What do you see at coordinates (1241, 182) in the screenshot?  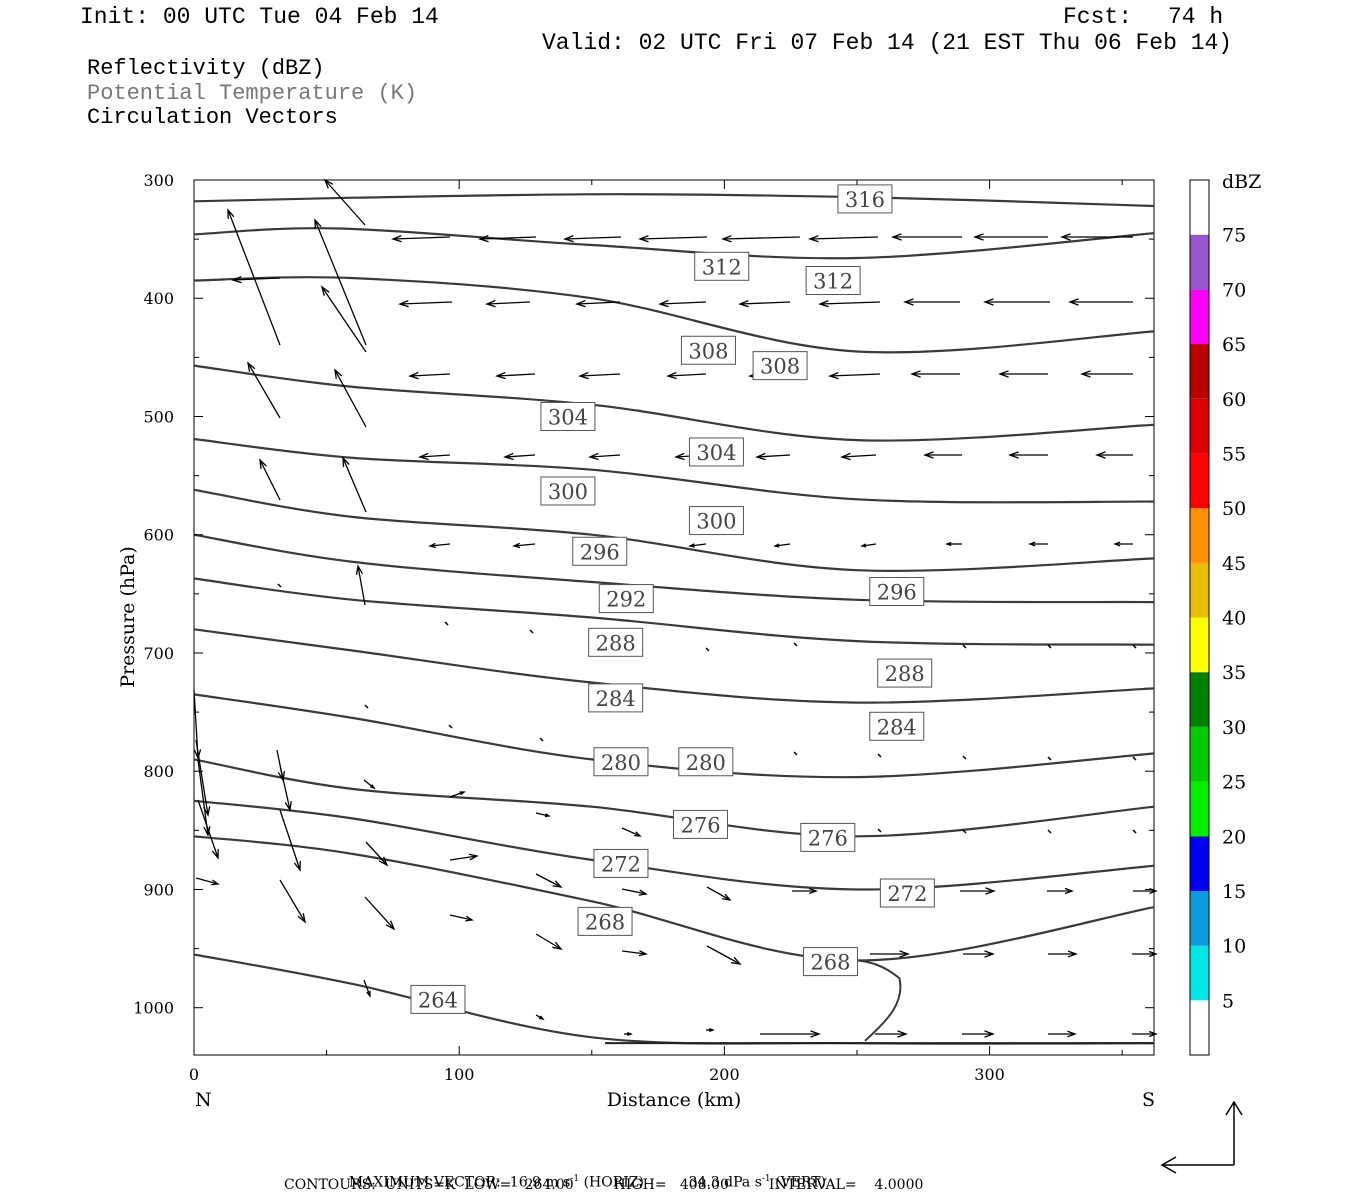 I see `colorbar-unit: dBZ` at bounding box center [1241, 182].